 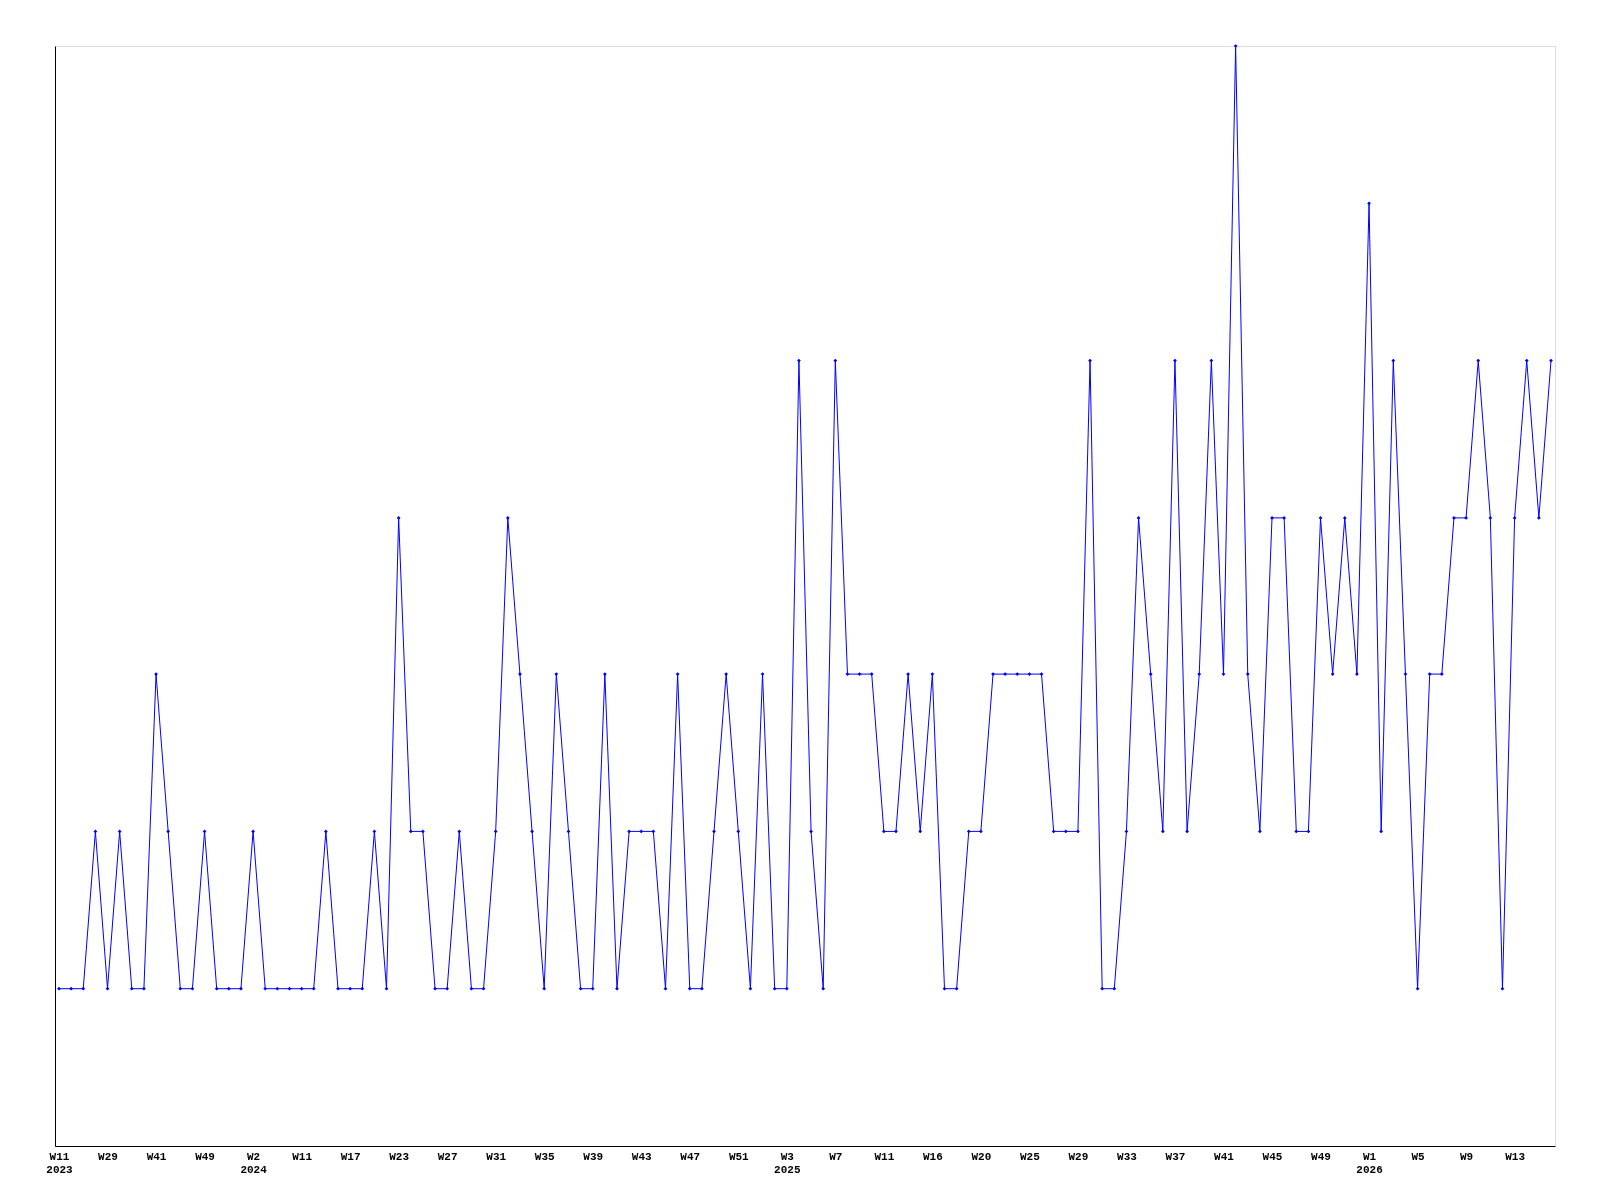 What do you see at coordinates (1466, 1156) in the screenshot?
I see `x-tick-label: W9` at bounding box center [1466, 1156].